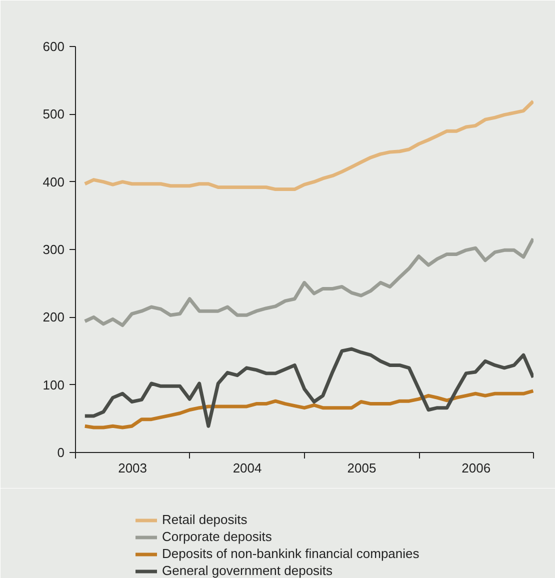  I want to click on x-tick-label: 2005, so click(361, 468).